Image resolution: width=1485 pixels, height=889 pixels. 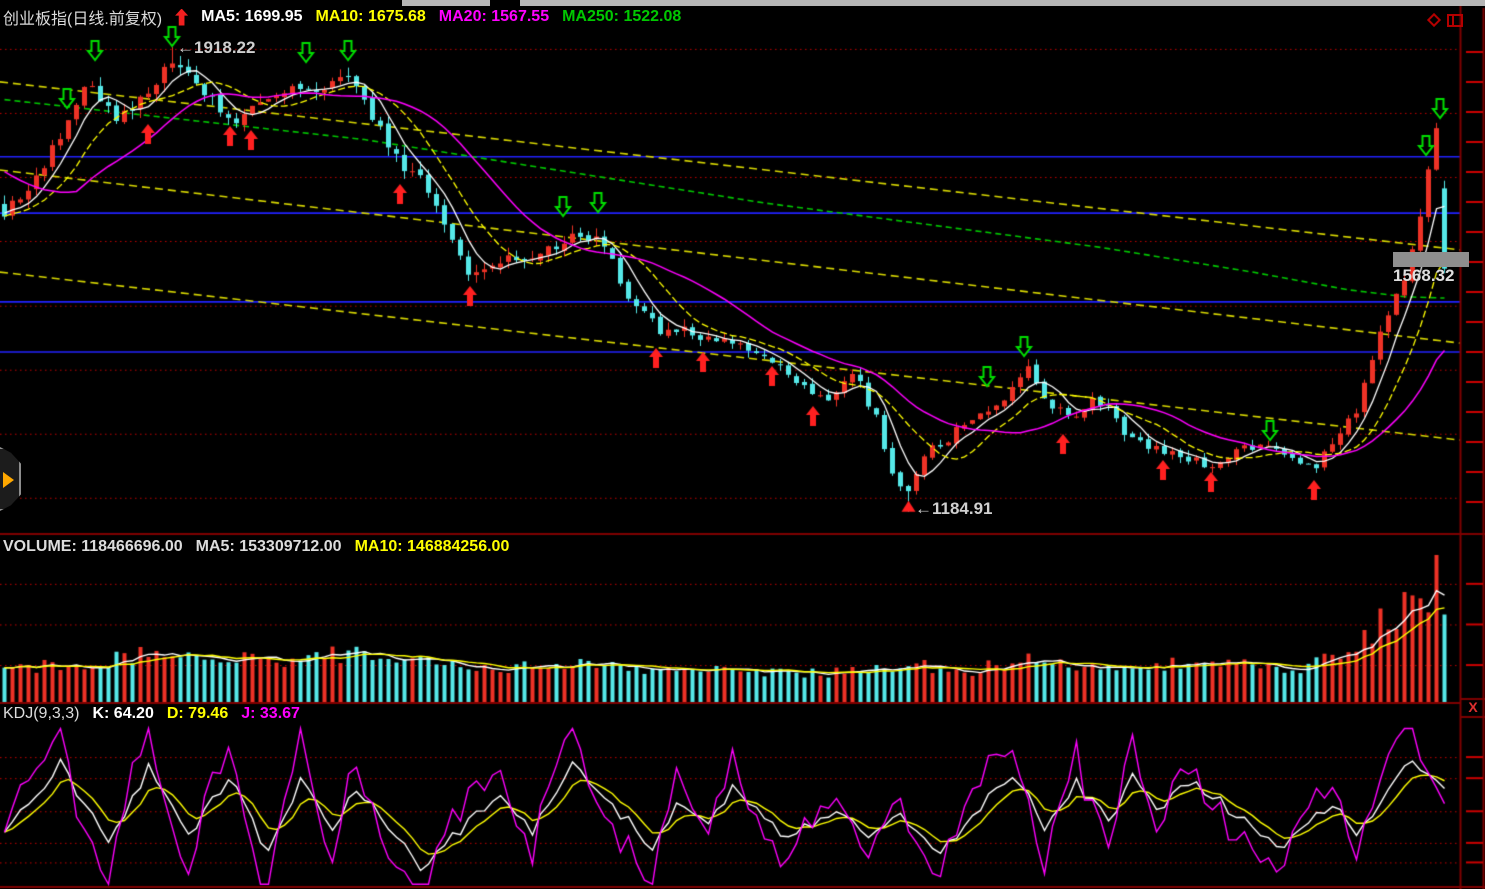 I want to click on volume-label: VOLUME: 118466696.00, so click(x=93, y=546).